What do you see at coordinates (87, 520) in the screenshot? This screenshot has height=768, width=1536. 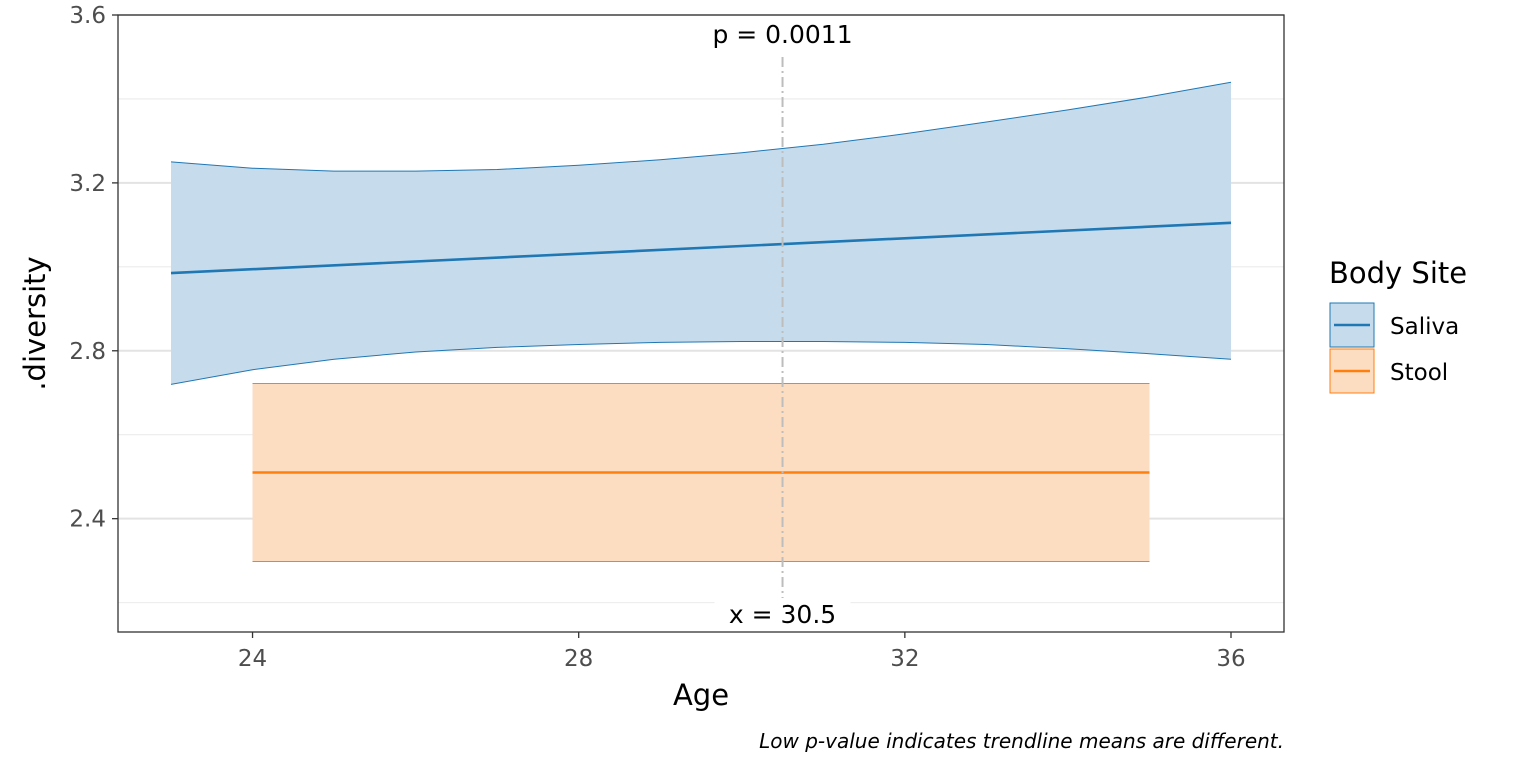 I see `y-tick-label: 2.4` at bounding box center [87, 520].